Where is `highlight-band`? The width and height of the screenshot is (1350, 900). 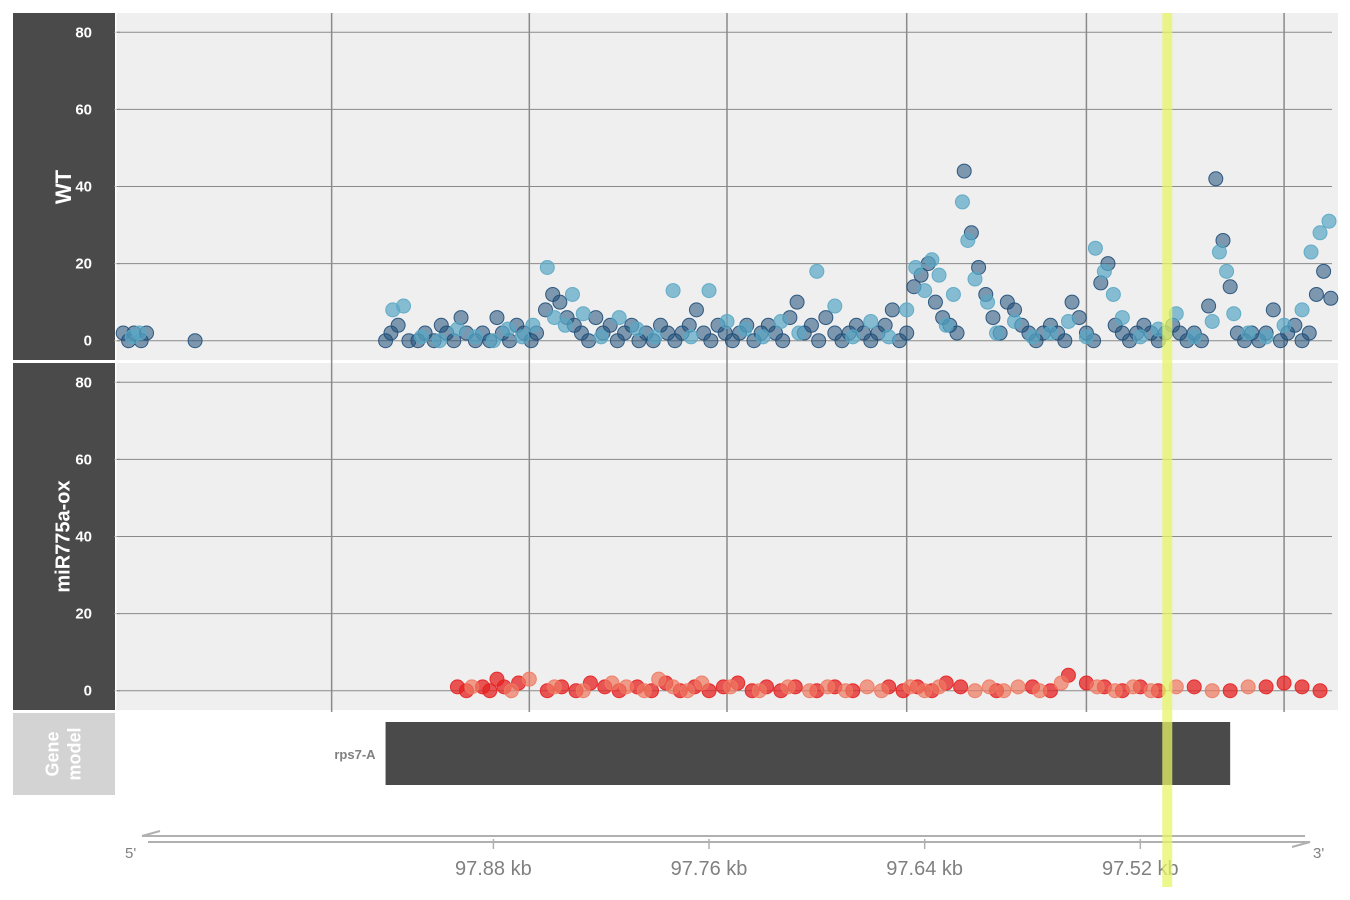 highlight-band is located at coordinates (1167, 450).